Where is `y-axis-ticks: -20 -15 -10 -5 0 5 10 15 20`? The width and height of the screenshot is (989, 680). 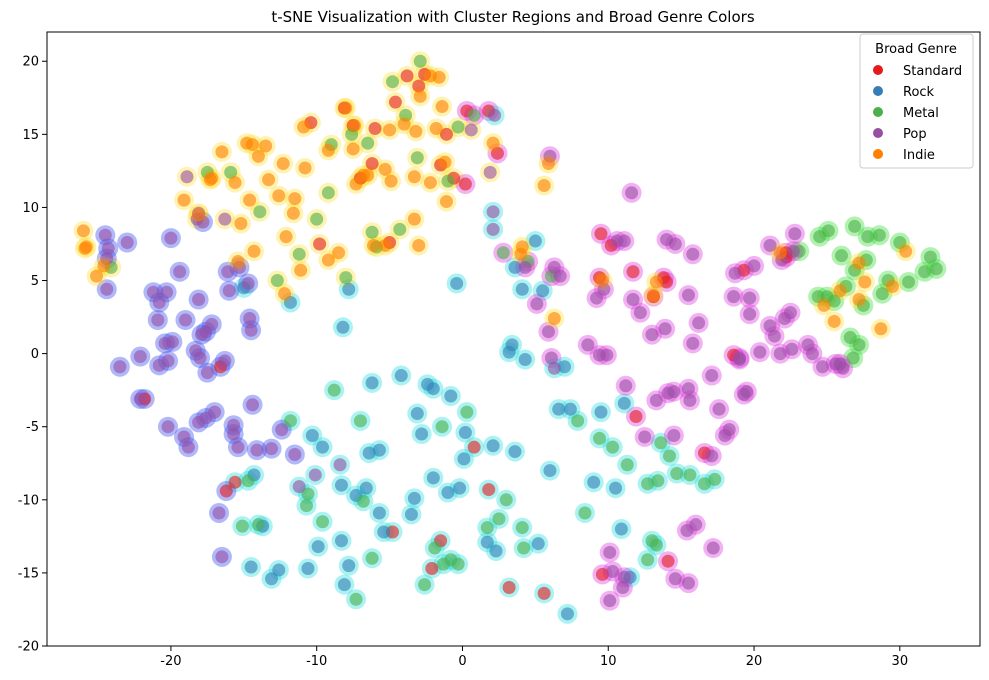 y-axis-ticks: -20 -15 -10 -5 0 5 10 15 20 is located at coordinates (32, 355).